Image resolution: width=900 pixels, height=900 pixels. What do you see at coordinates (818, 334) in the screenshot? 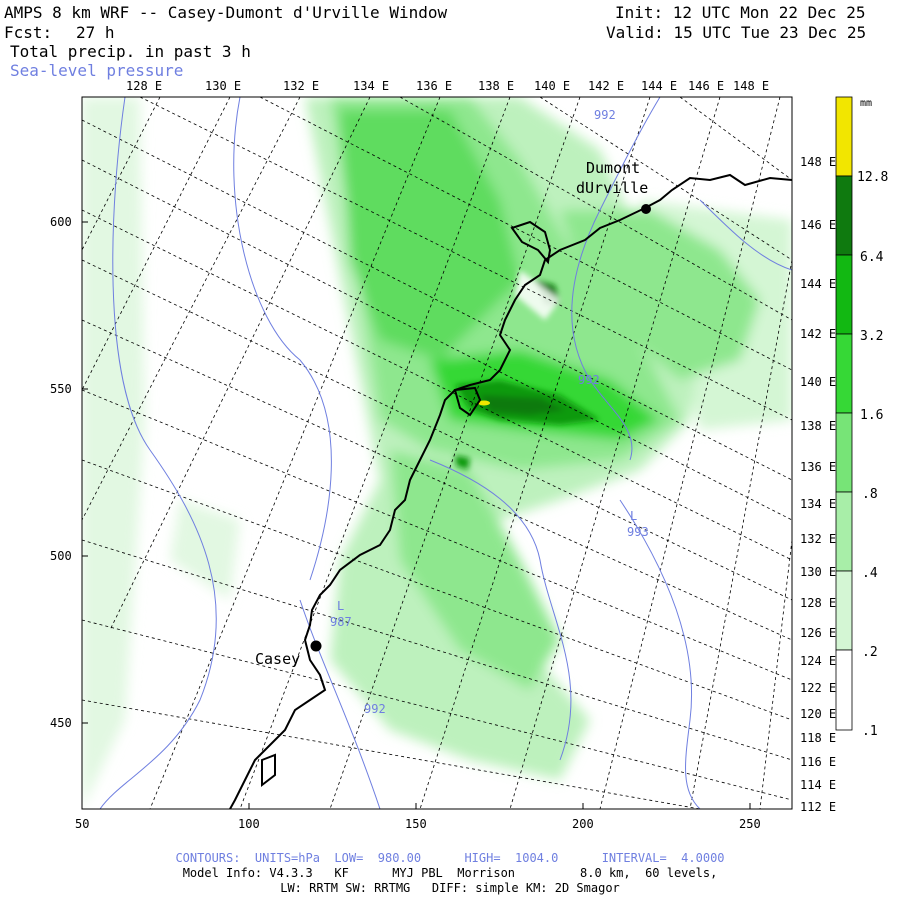
I see `right-lon-label: 142 E` at bounding box center [818, 334].